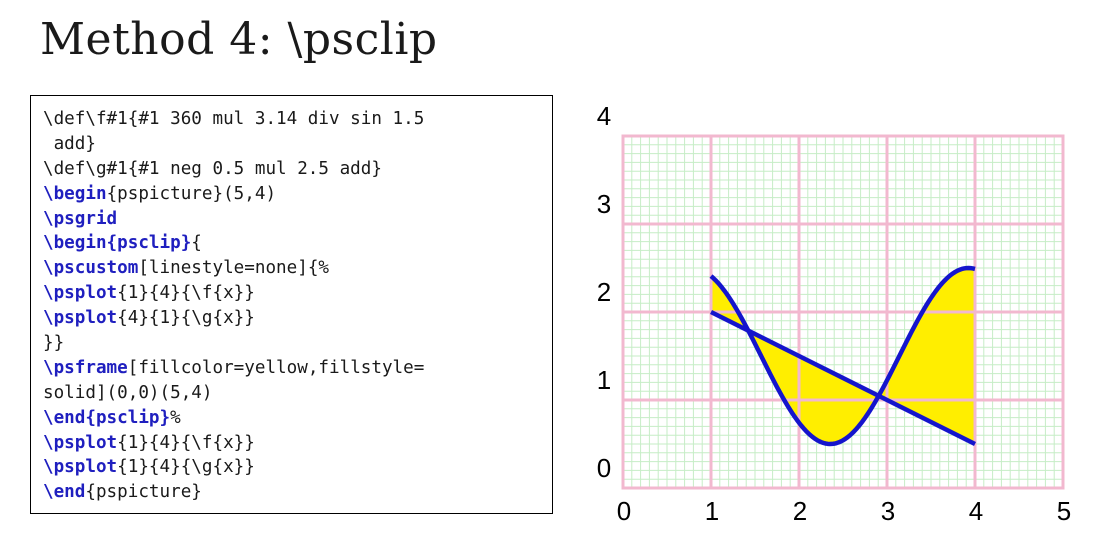 The height and width of the screenshot is (550, 1110). What do you see at coordinates (80, 218) in the screenshot?
I see `code-keyword: \psgrid` at bounding box center [80, 218].